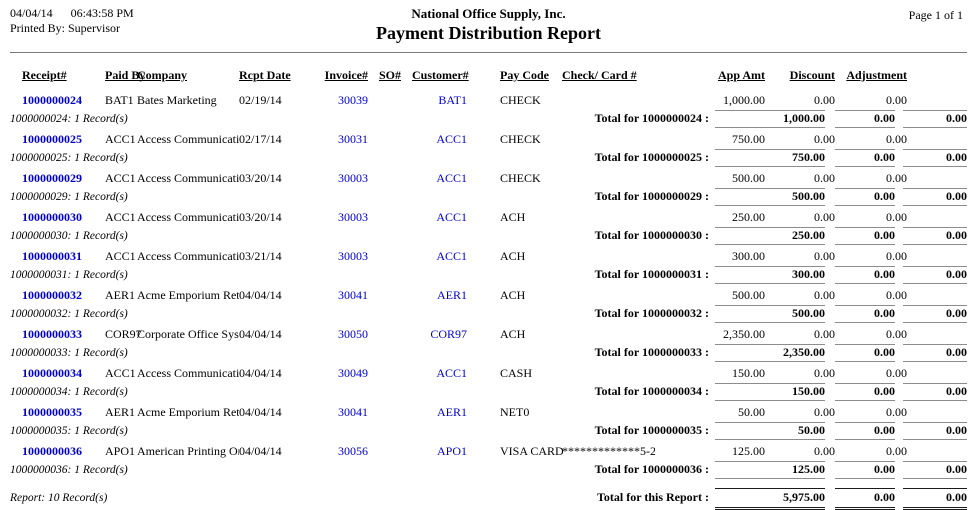  I want to click on receipt-number-link: 1000000032, so click(52, 295).